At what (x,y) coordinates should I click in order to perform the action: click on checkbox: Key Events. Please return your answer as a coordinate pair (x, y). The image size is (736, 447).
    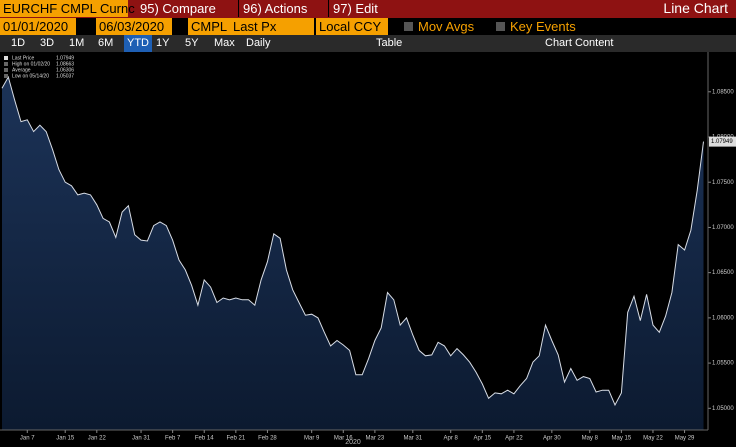
    Looking at the image, I should click on (536, 26).